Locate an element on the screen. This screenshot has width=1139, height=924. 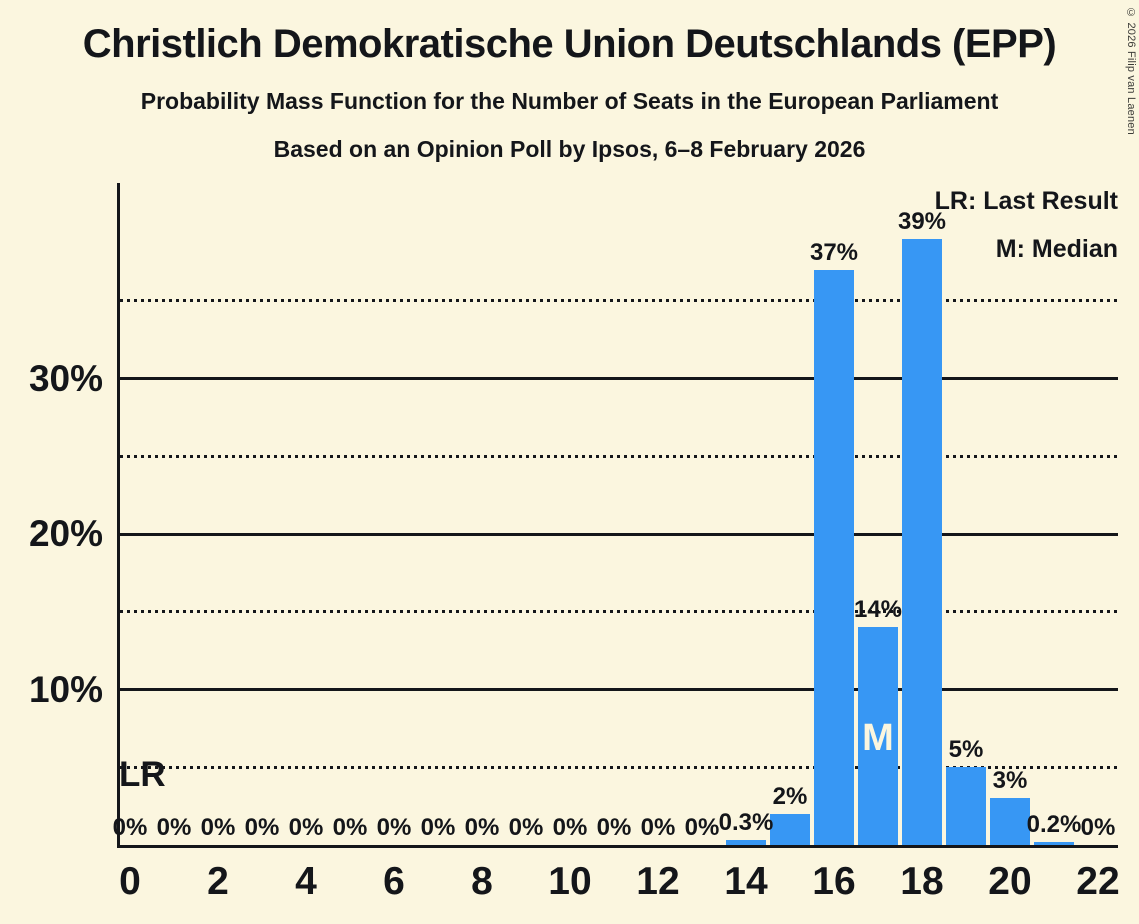
median-marker-label: M is located at coordinates (878, 738).